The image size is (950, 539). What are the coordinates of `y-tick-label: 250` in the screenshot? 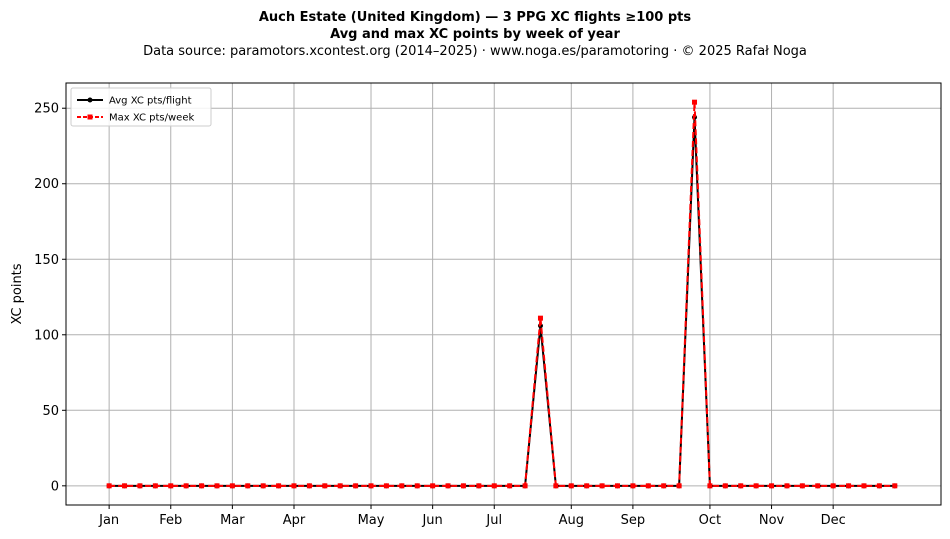 It's located at (46, 109).